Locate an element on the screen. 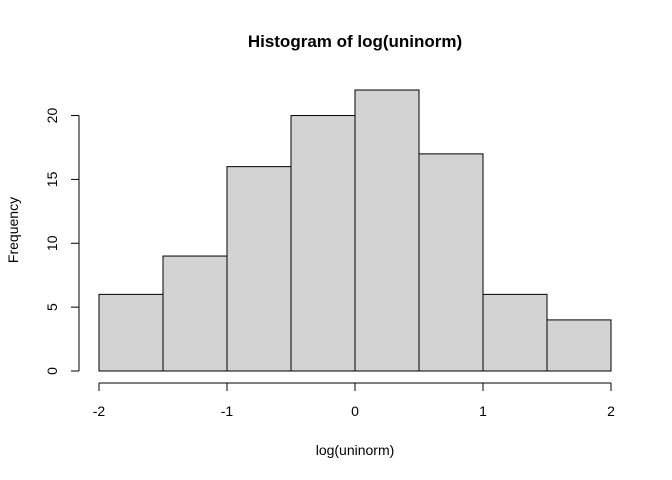 This screenshot has width=672, height=480. y-tick-label: 10 is located at coordinates (52, 243).